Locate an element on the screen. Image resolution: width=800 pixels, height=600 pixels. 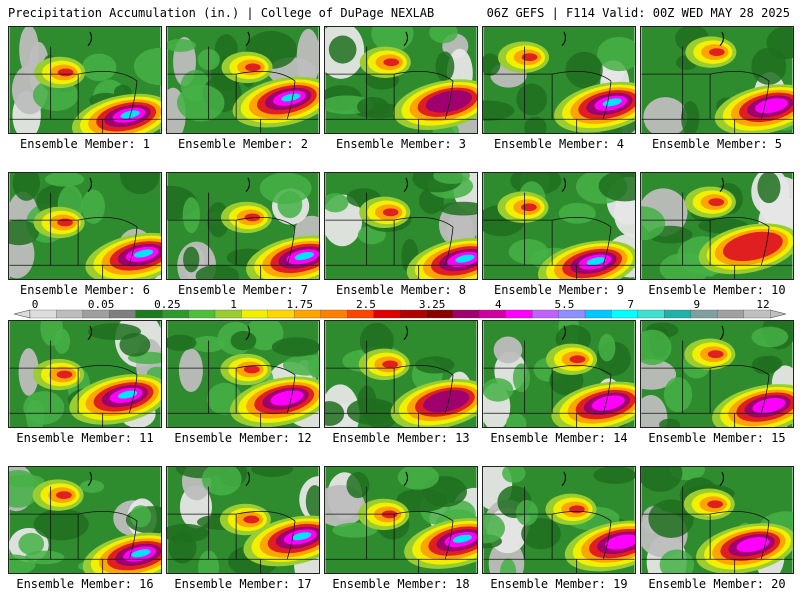
member-caption: Ensemble Member: 2 is located at coordinates (243, 144).